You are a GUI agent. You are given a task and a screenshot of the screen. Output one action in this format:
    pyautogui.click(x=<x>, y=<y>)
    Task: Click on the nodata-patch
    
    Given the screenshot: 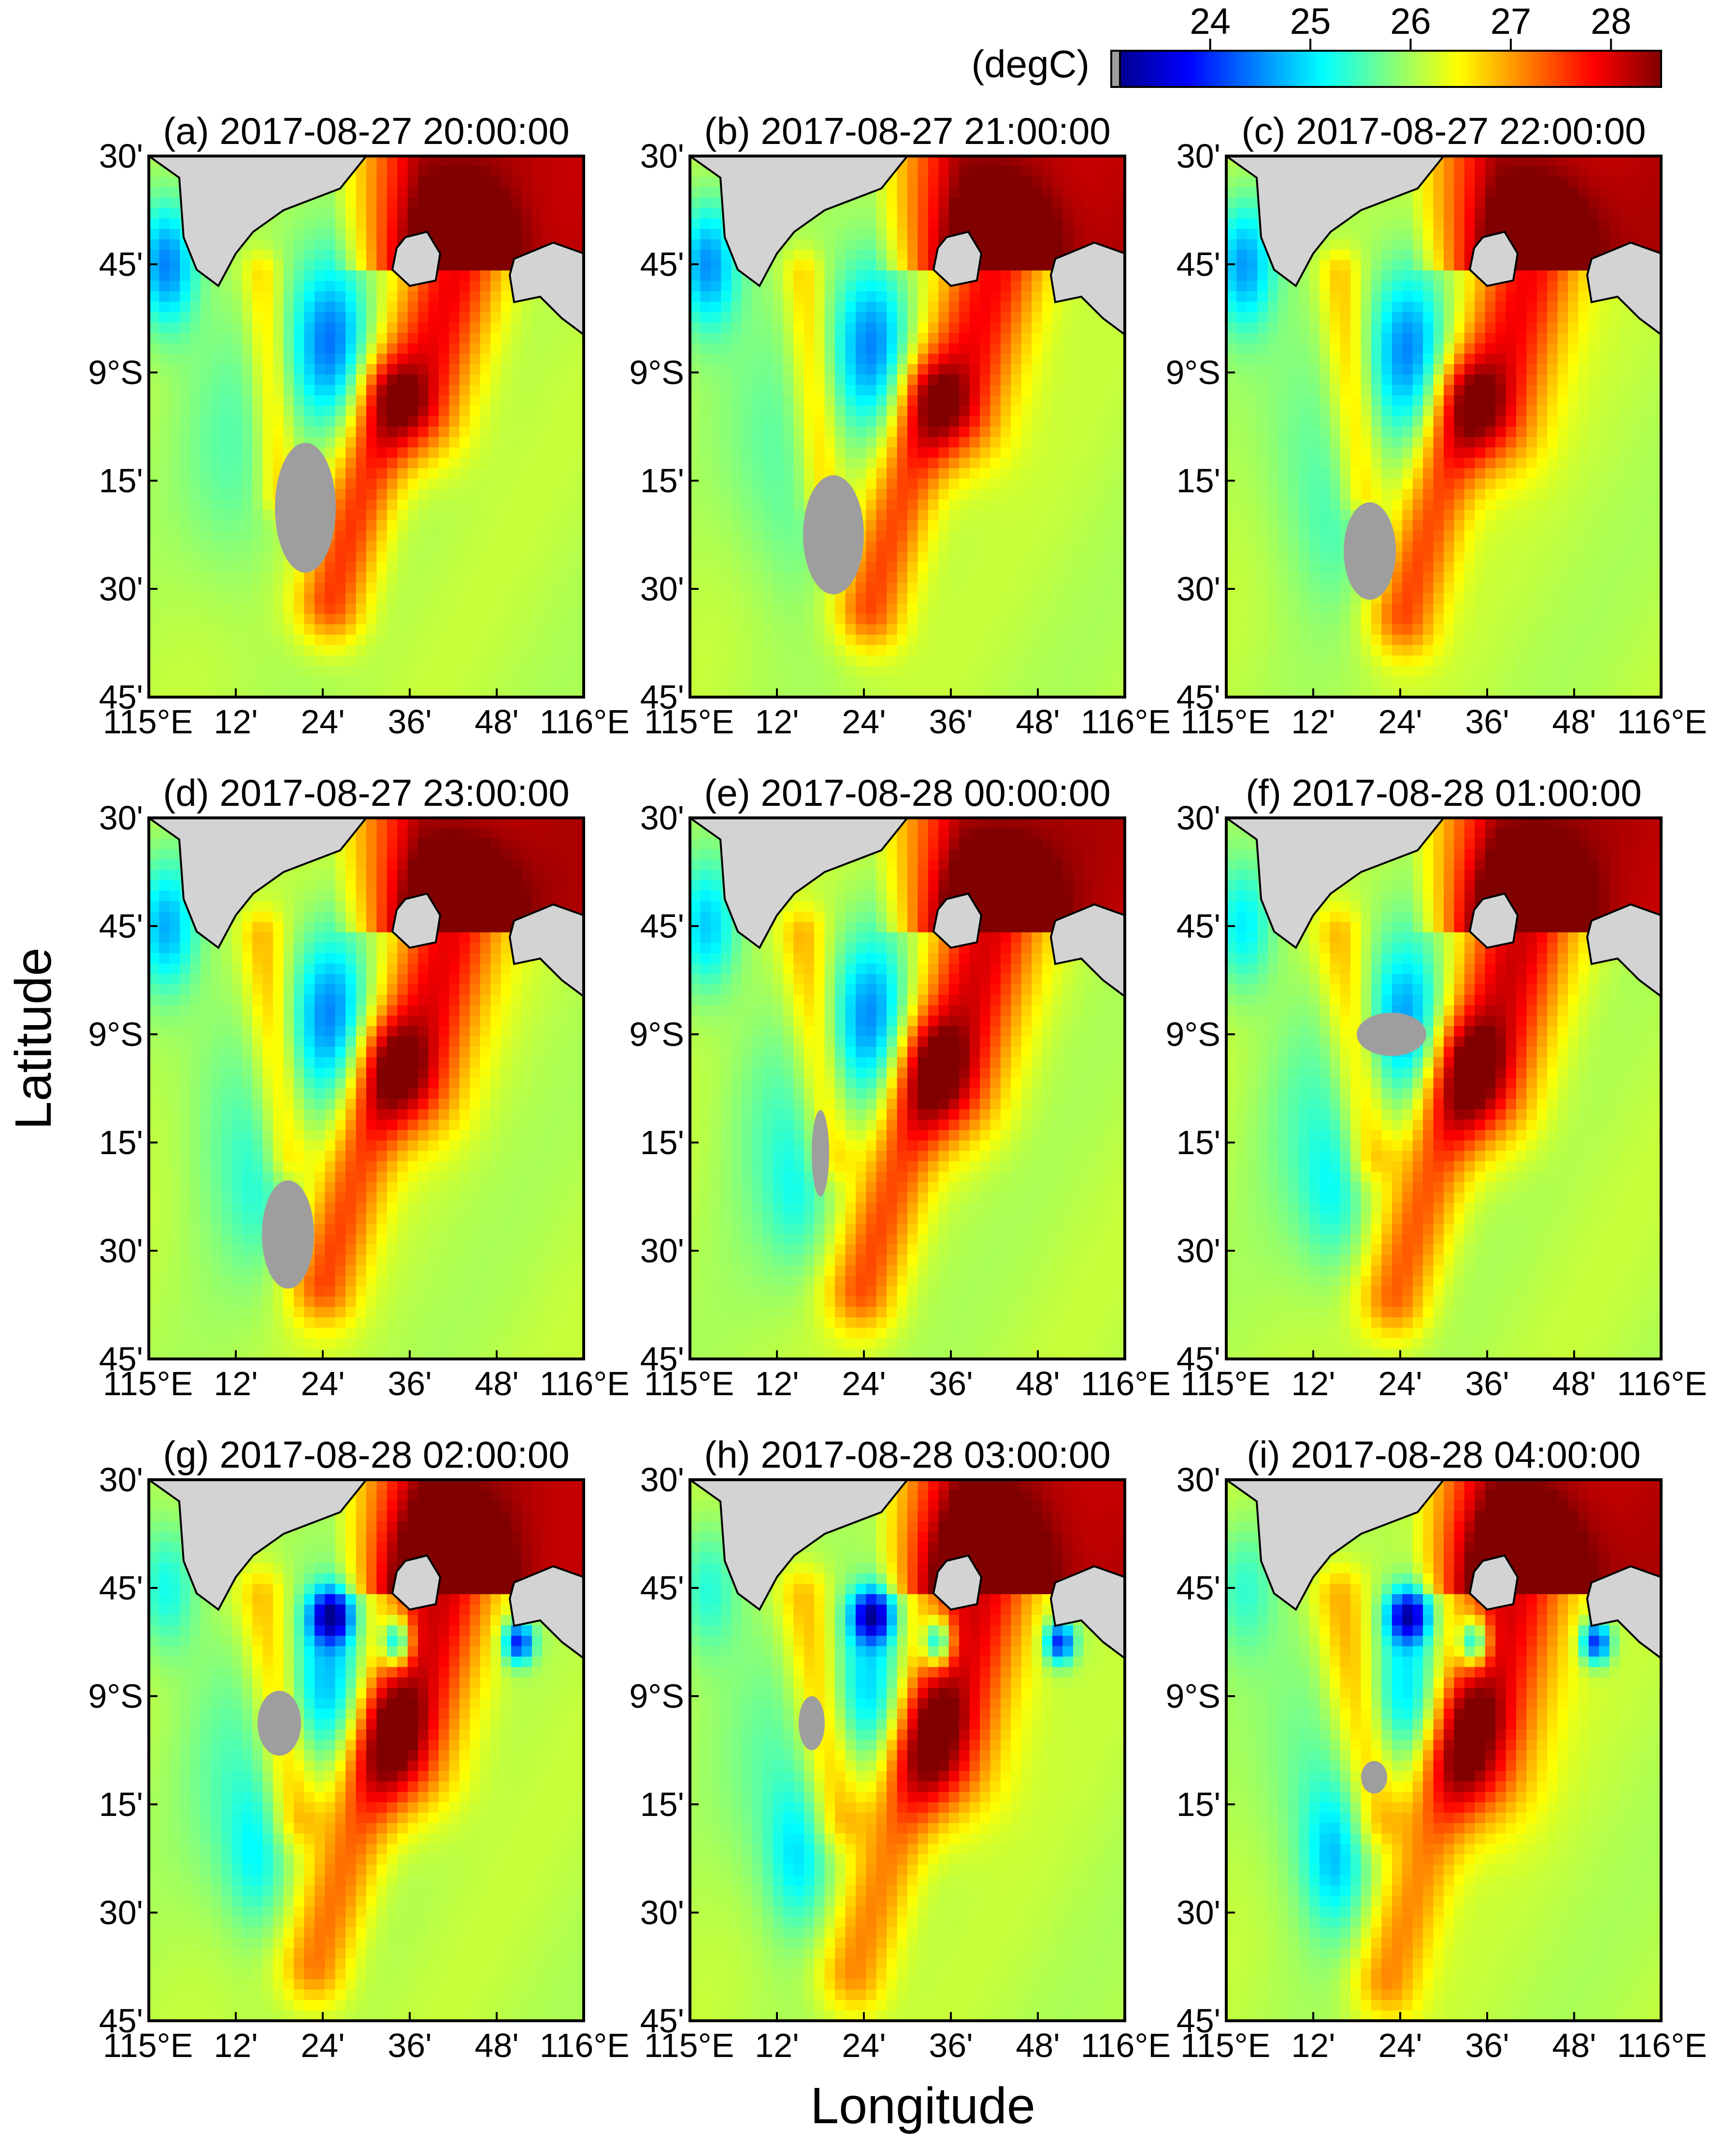 What is the action you would take?
    pyautogui.click(x=305, y=508)
    